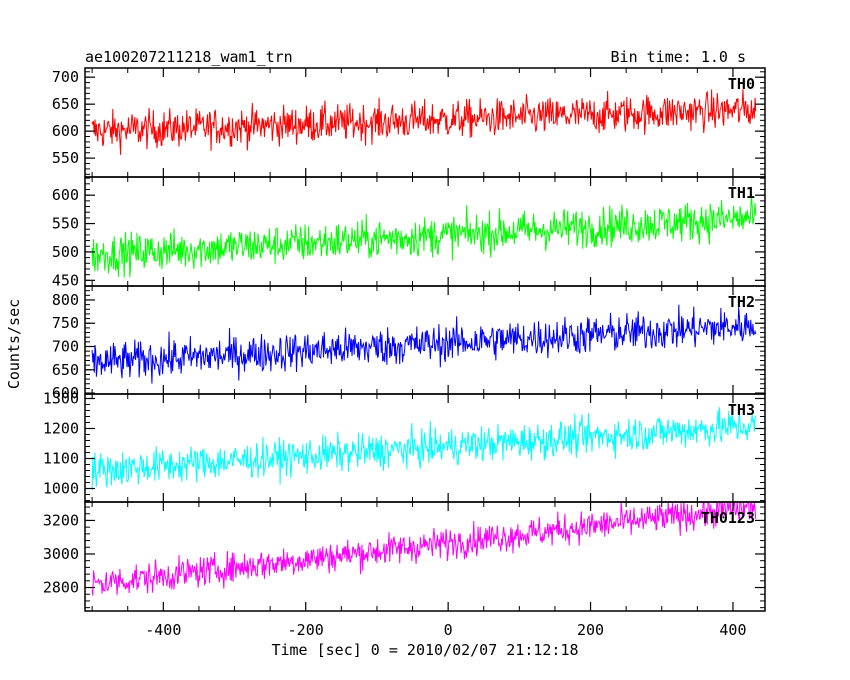  What do you see at coordinates (424, 344) in the screenshot?
I see `series-th2` at bounding box center [424, 344].